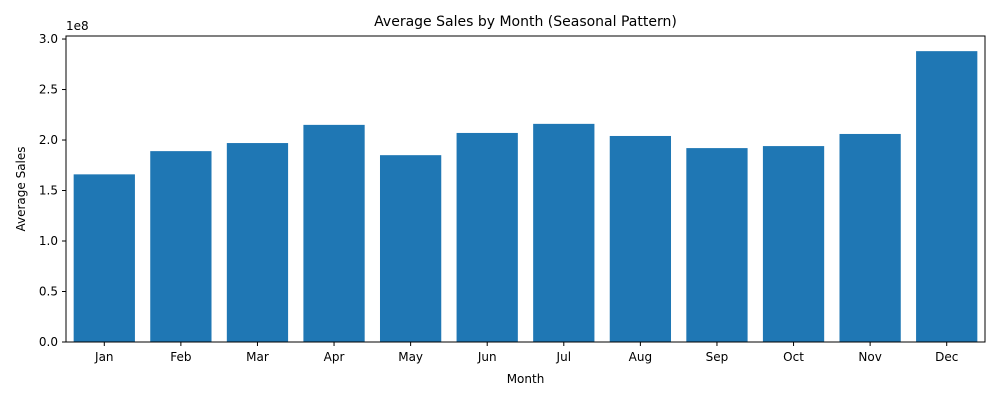  I want to click on bar-may, so click(410, 248).